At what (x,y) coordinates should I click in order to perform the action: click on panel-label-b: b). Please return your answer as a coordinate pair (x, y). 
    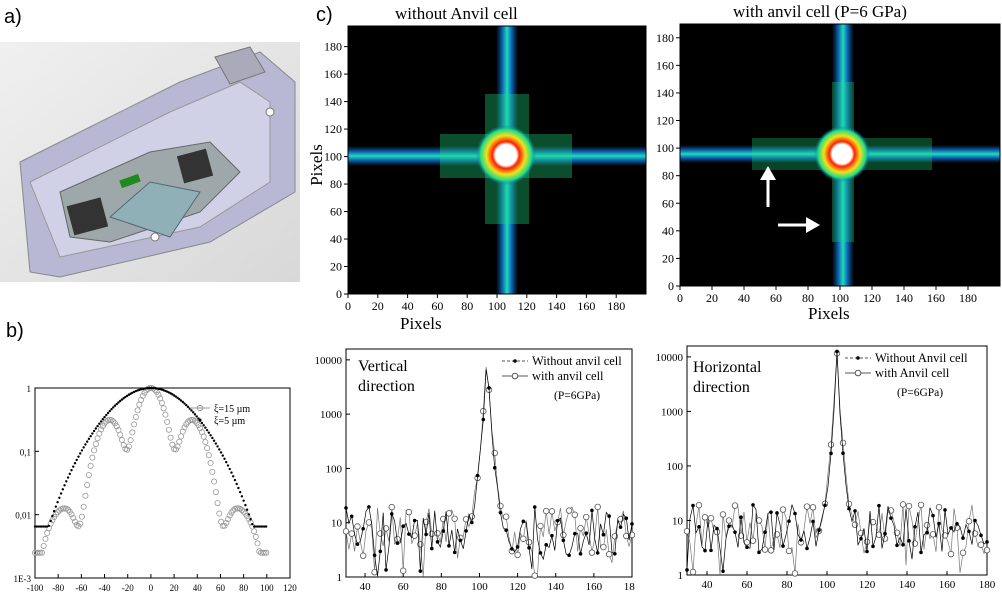
    Looking at the image, I should click on (15, 331).